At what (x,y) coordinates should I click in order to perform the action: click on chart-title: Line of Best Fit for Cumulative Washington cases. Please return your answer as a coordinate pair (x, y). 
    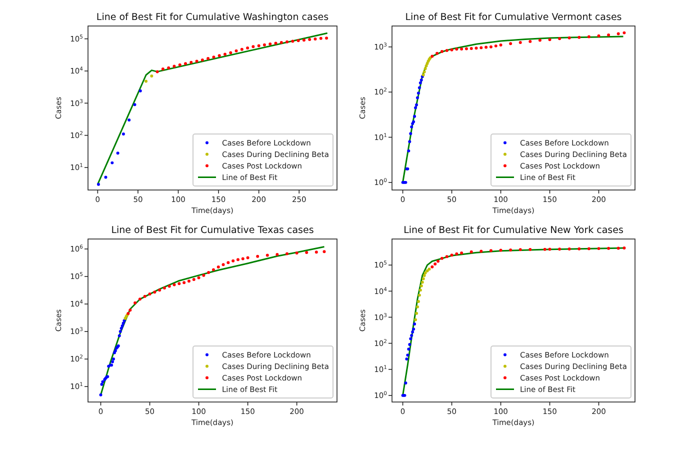
    Looking at the image, I should click on (212, 17).